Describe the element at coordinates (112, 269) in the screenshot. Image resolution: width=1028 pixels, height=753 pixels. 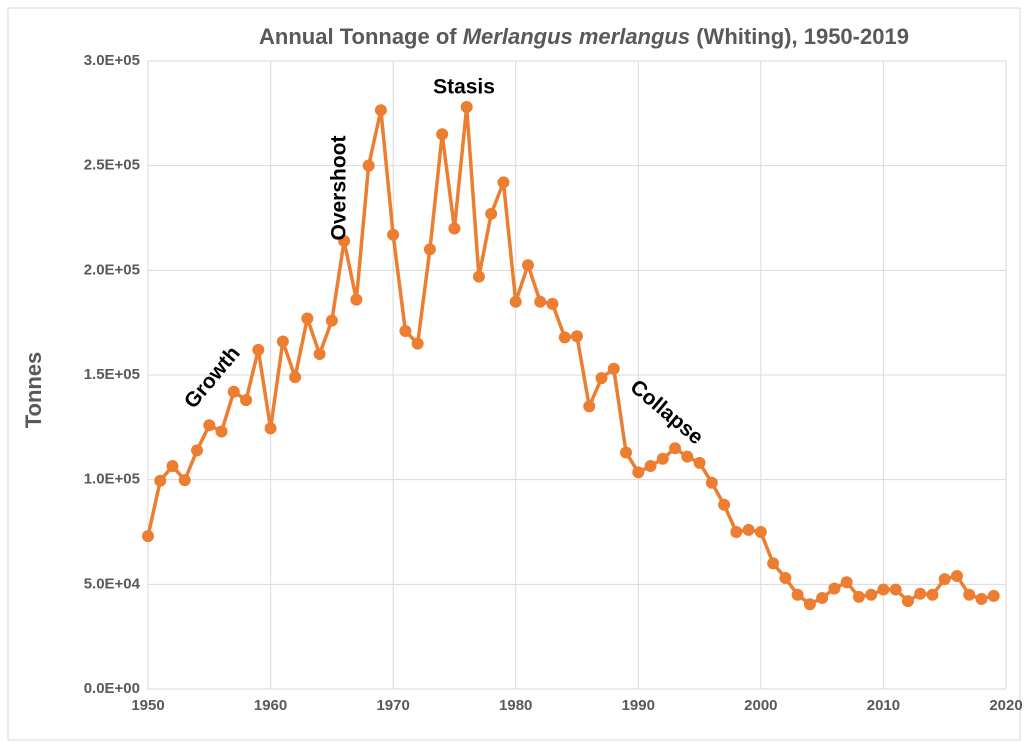
I see `y-tick-label: 2.0E+05` at that location.